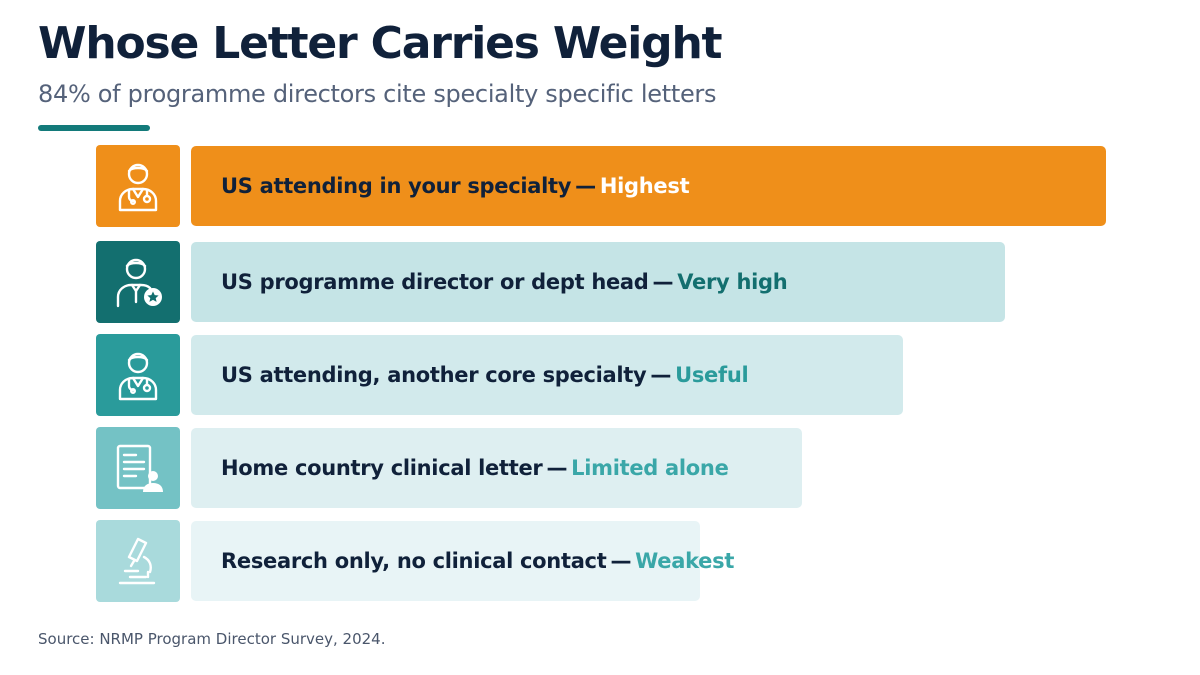  I want to click on page-title: Whose Letter Carries Weight, so click(380, 43).